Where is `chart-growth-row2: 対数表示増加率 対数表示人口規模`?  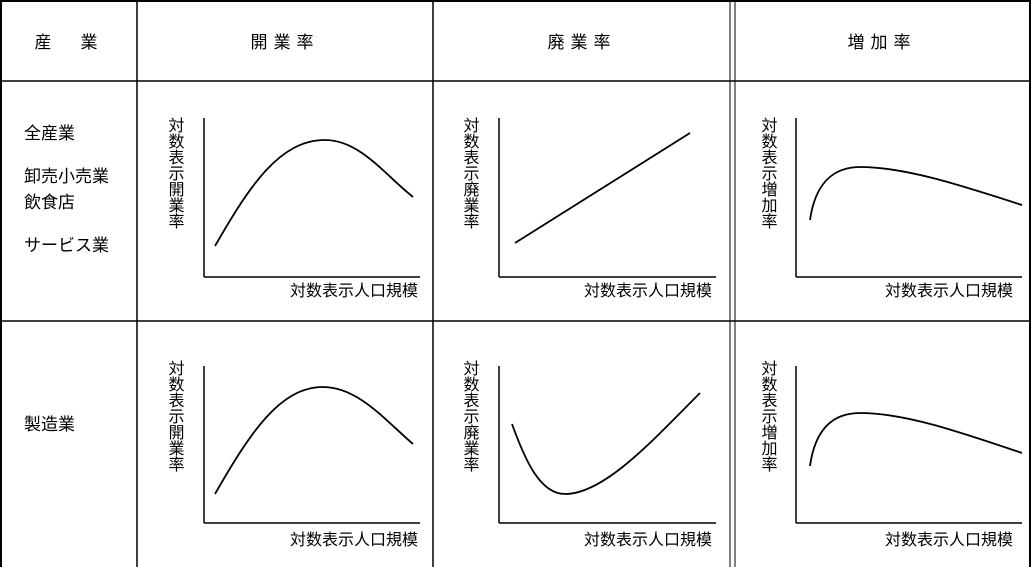
chart-growth-row2: 対数表示増加率 対数表示人口規模 is located at coordinates (891, 454).